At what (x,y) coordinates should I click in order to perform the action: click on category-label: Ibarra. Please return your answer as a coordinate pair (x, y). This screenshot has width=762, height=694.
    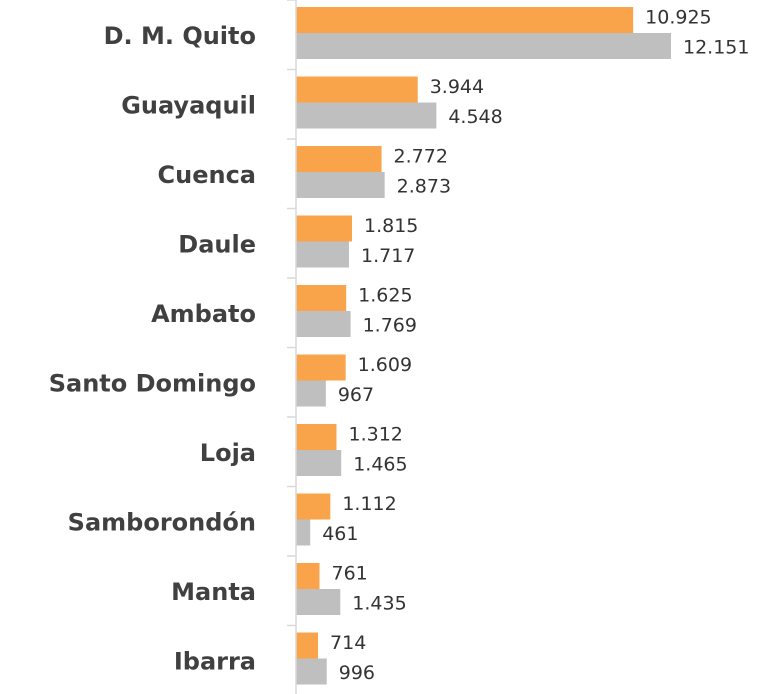
    Looking at the image, I should click on (215, 662).